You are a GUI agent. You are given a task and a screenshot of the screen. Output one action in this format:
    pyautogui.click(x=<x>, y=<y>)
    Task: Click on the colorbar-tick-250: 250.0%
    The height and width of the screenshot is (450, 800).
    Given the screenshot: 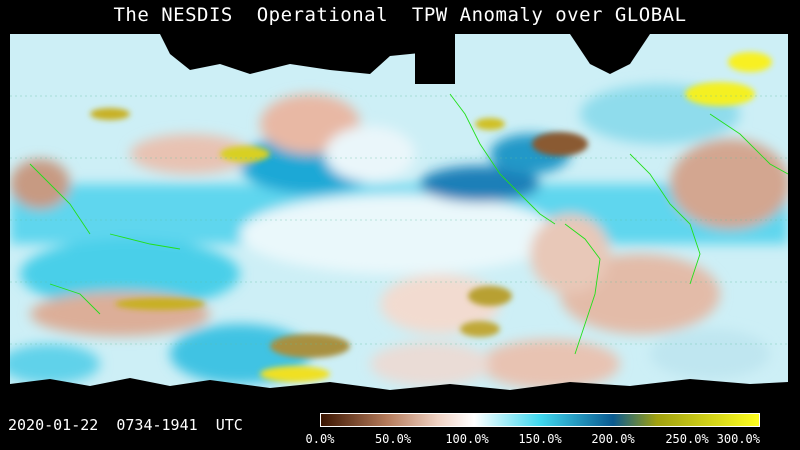 What is the action you would take?
    pyautogui.click(x=687, y=439)
    